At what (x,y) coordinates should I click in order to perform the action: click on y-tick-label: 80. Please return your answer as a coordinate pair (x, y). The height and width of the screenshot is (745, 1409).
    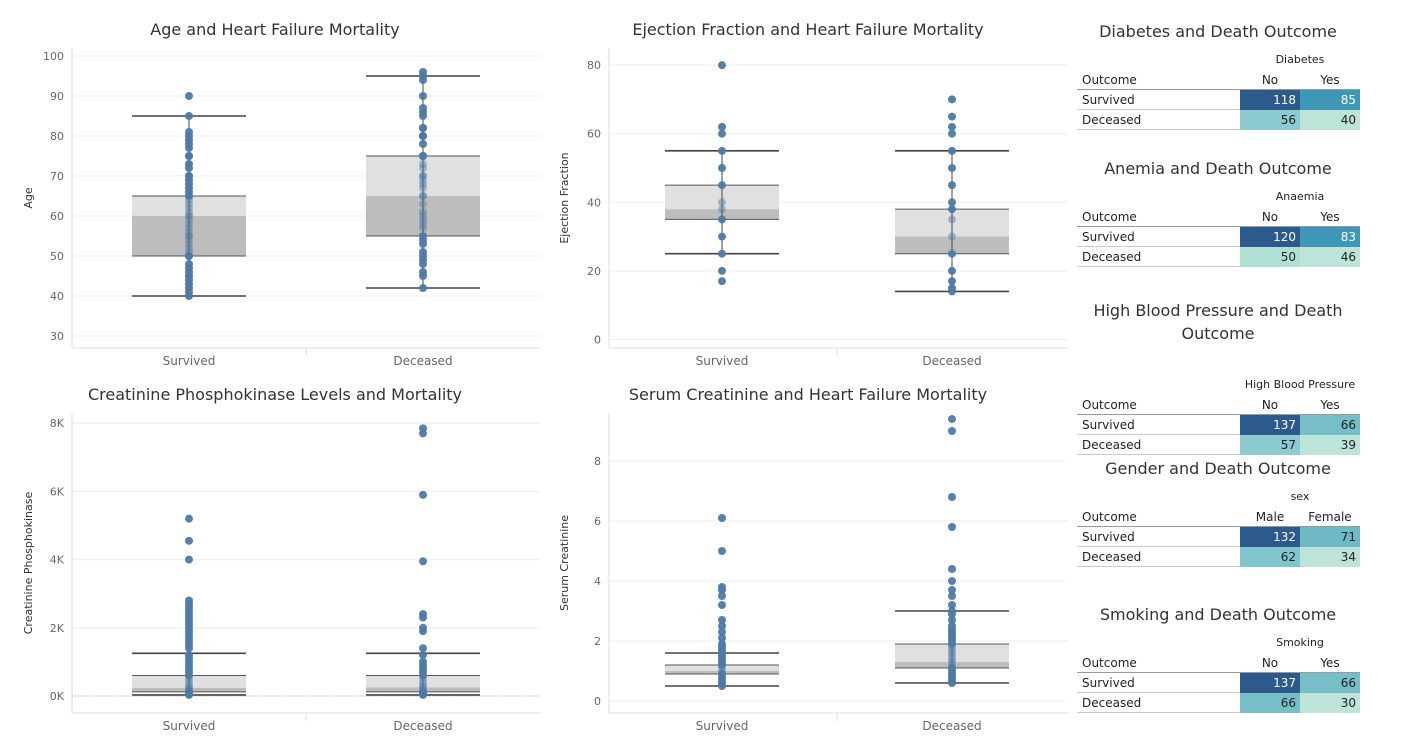
    Looking at the image, I should click on (594, 65).